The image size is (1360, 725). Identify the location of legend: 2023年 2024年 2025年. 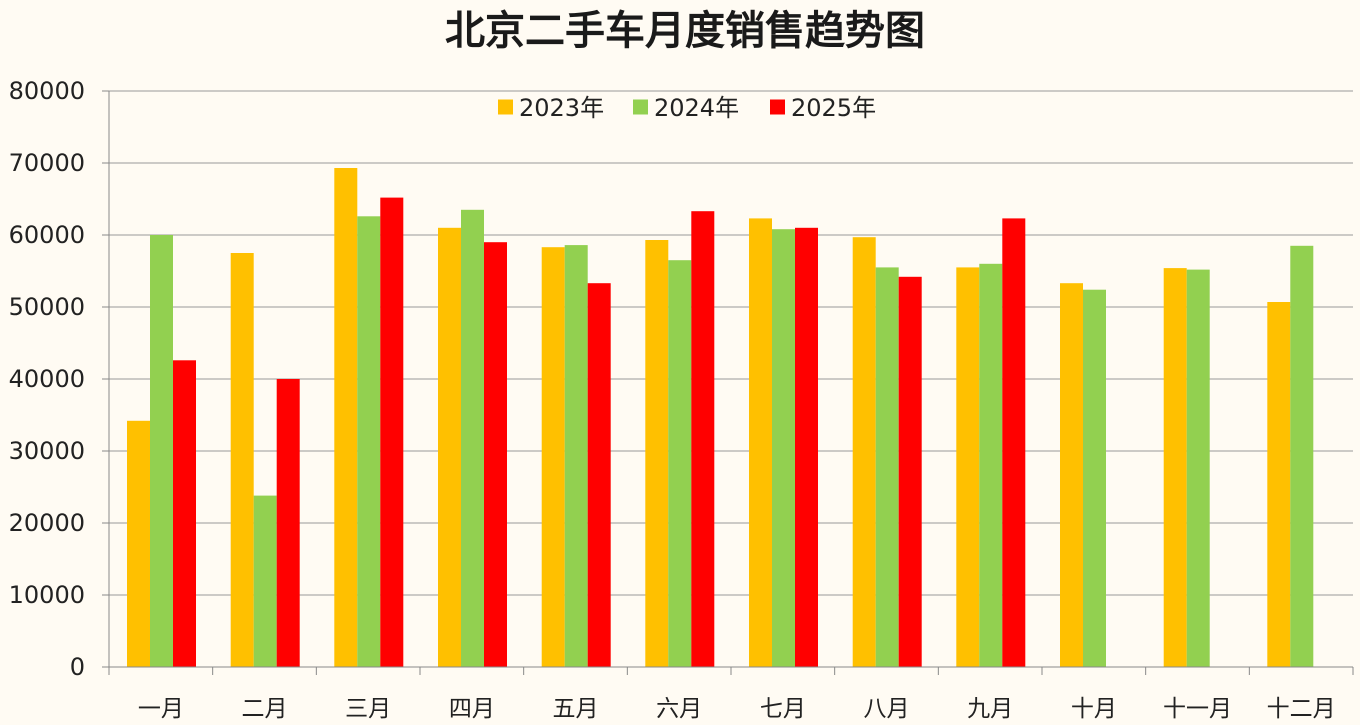
(687, 108).